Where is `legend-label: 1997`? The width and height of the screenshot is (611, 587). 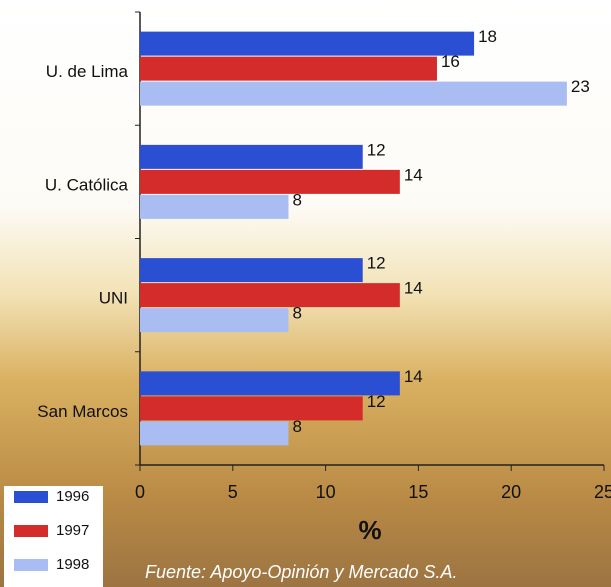 legend-label: 1997 is located at coordinates (72, 530).